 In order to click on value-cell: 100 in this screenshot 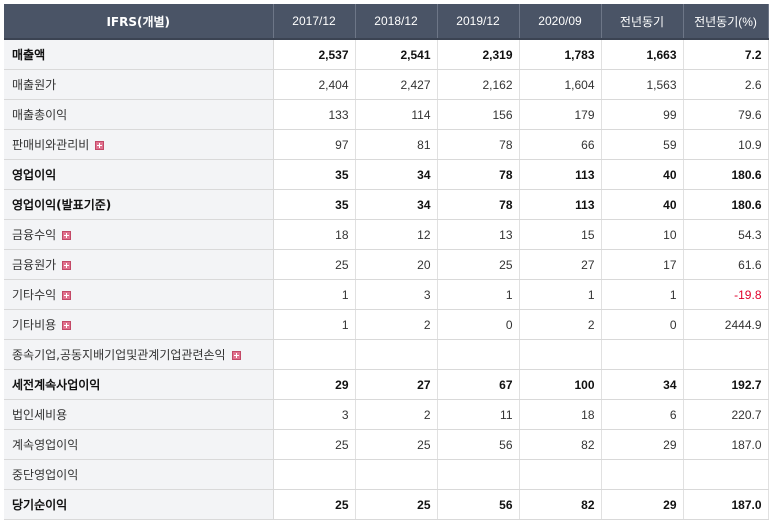, I will do `click(560, 384)`.